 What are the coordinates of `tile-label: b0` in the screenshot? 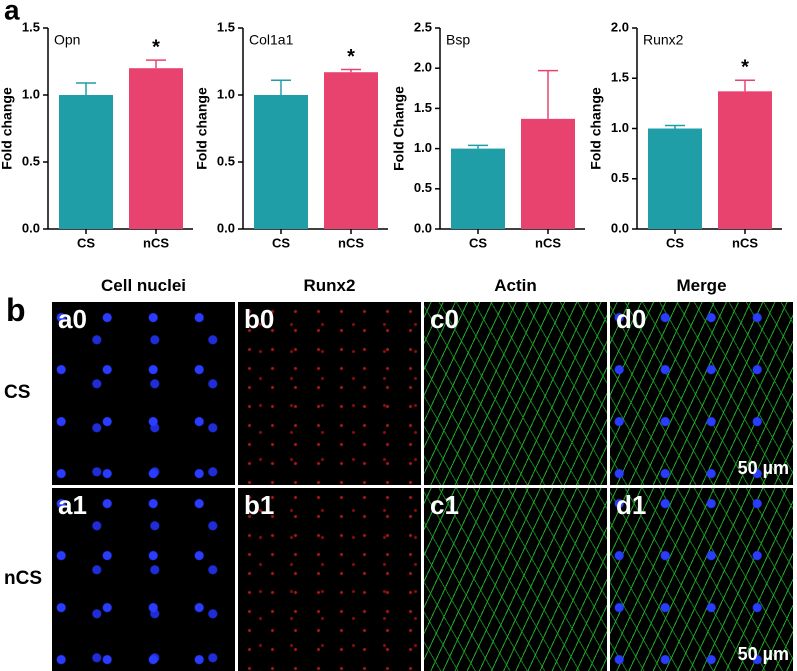 It's located at (259, 319).